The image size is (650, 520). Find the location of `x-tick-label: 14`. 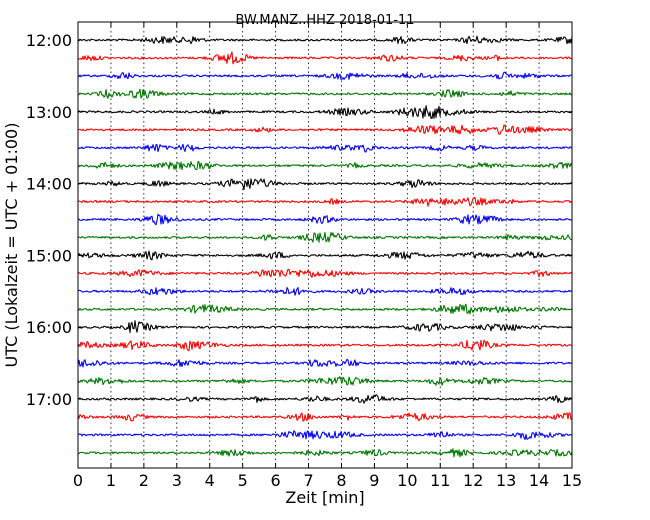

x-tick-label: 14 is located at coordinates (539, 480).